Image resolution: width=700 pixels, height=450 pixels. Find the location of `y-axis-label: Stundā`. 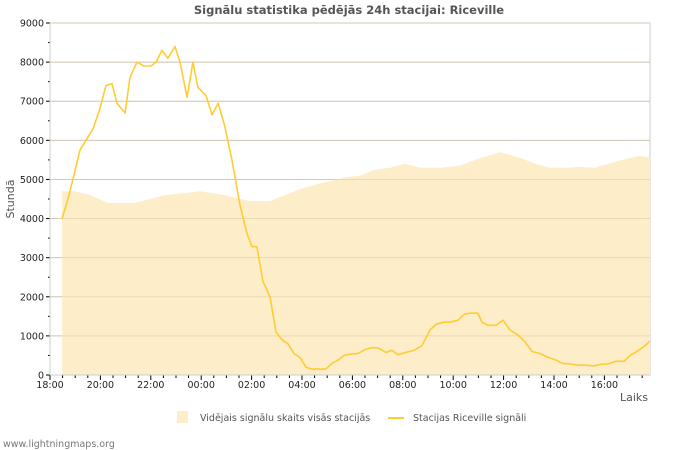

y-axis-label: Stundā is located at coordinates (10, 199).